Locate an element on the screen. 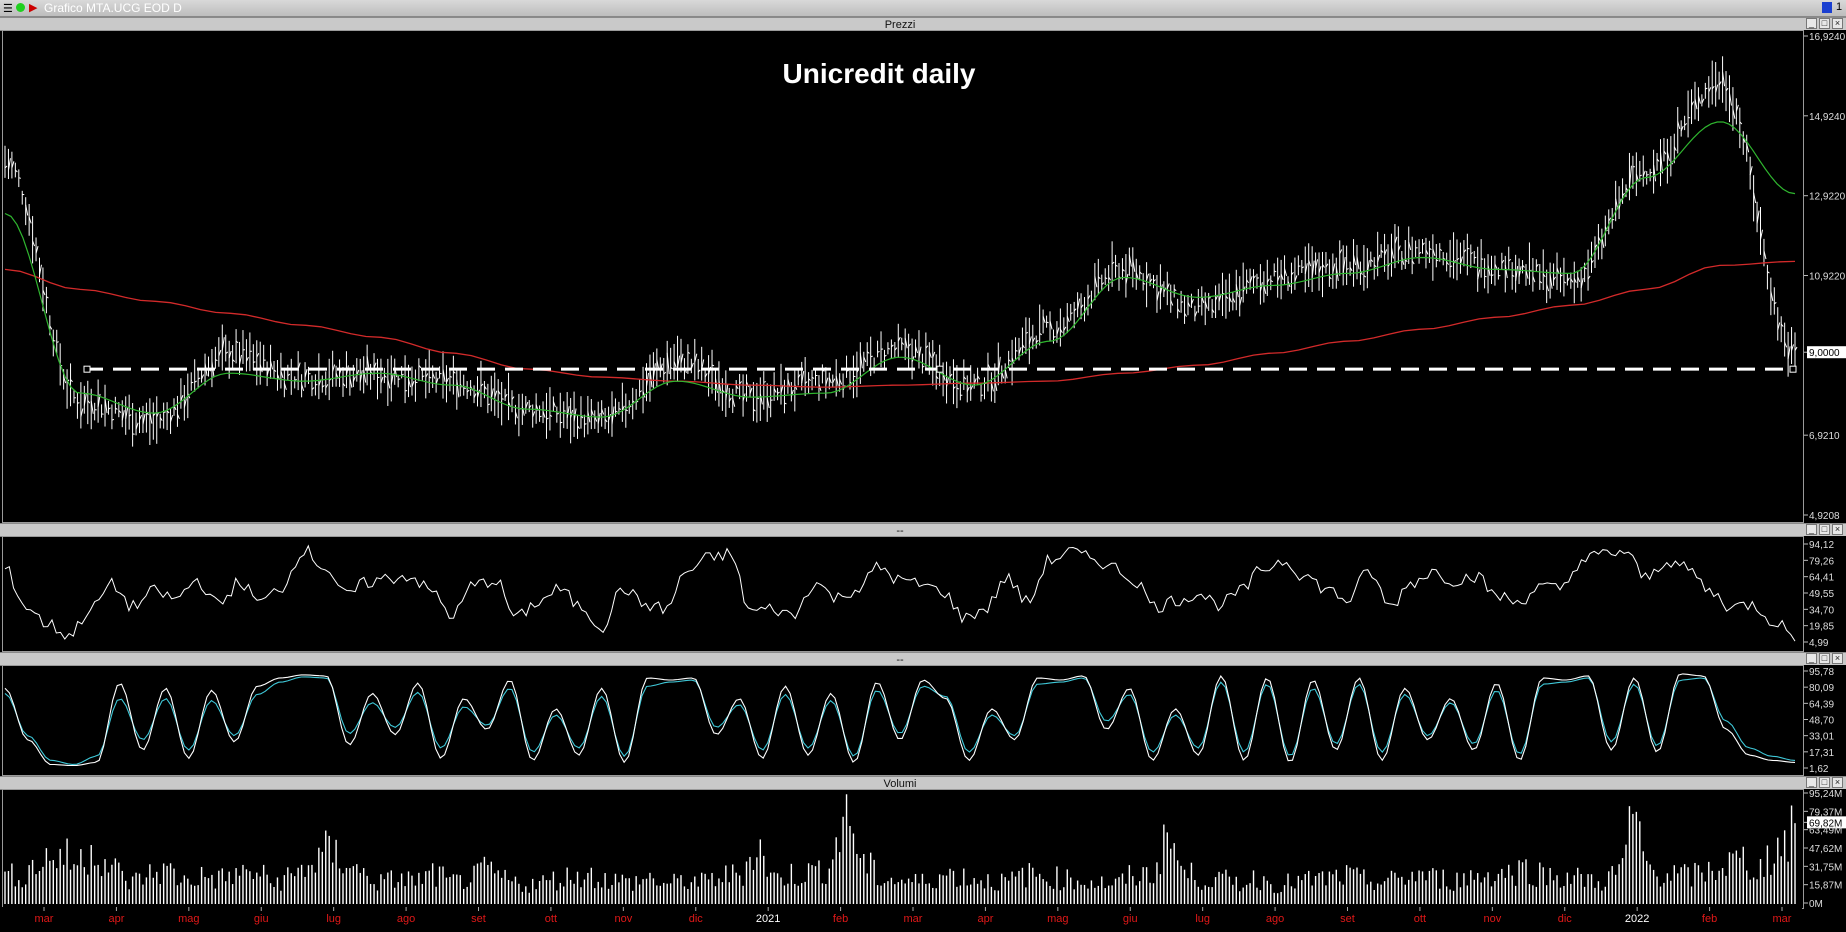  stoch-k-line is located at coordinates (900, 720).